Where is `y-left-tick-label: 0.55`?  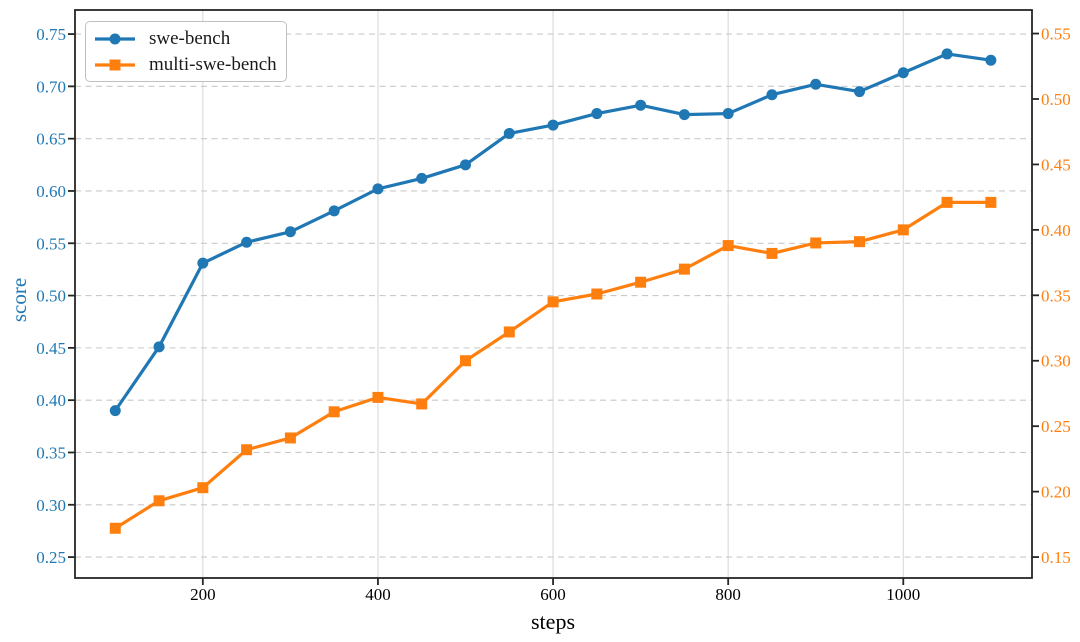 y-left-tick-label: 0.55 is located at coordinates (51, 243).